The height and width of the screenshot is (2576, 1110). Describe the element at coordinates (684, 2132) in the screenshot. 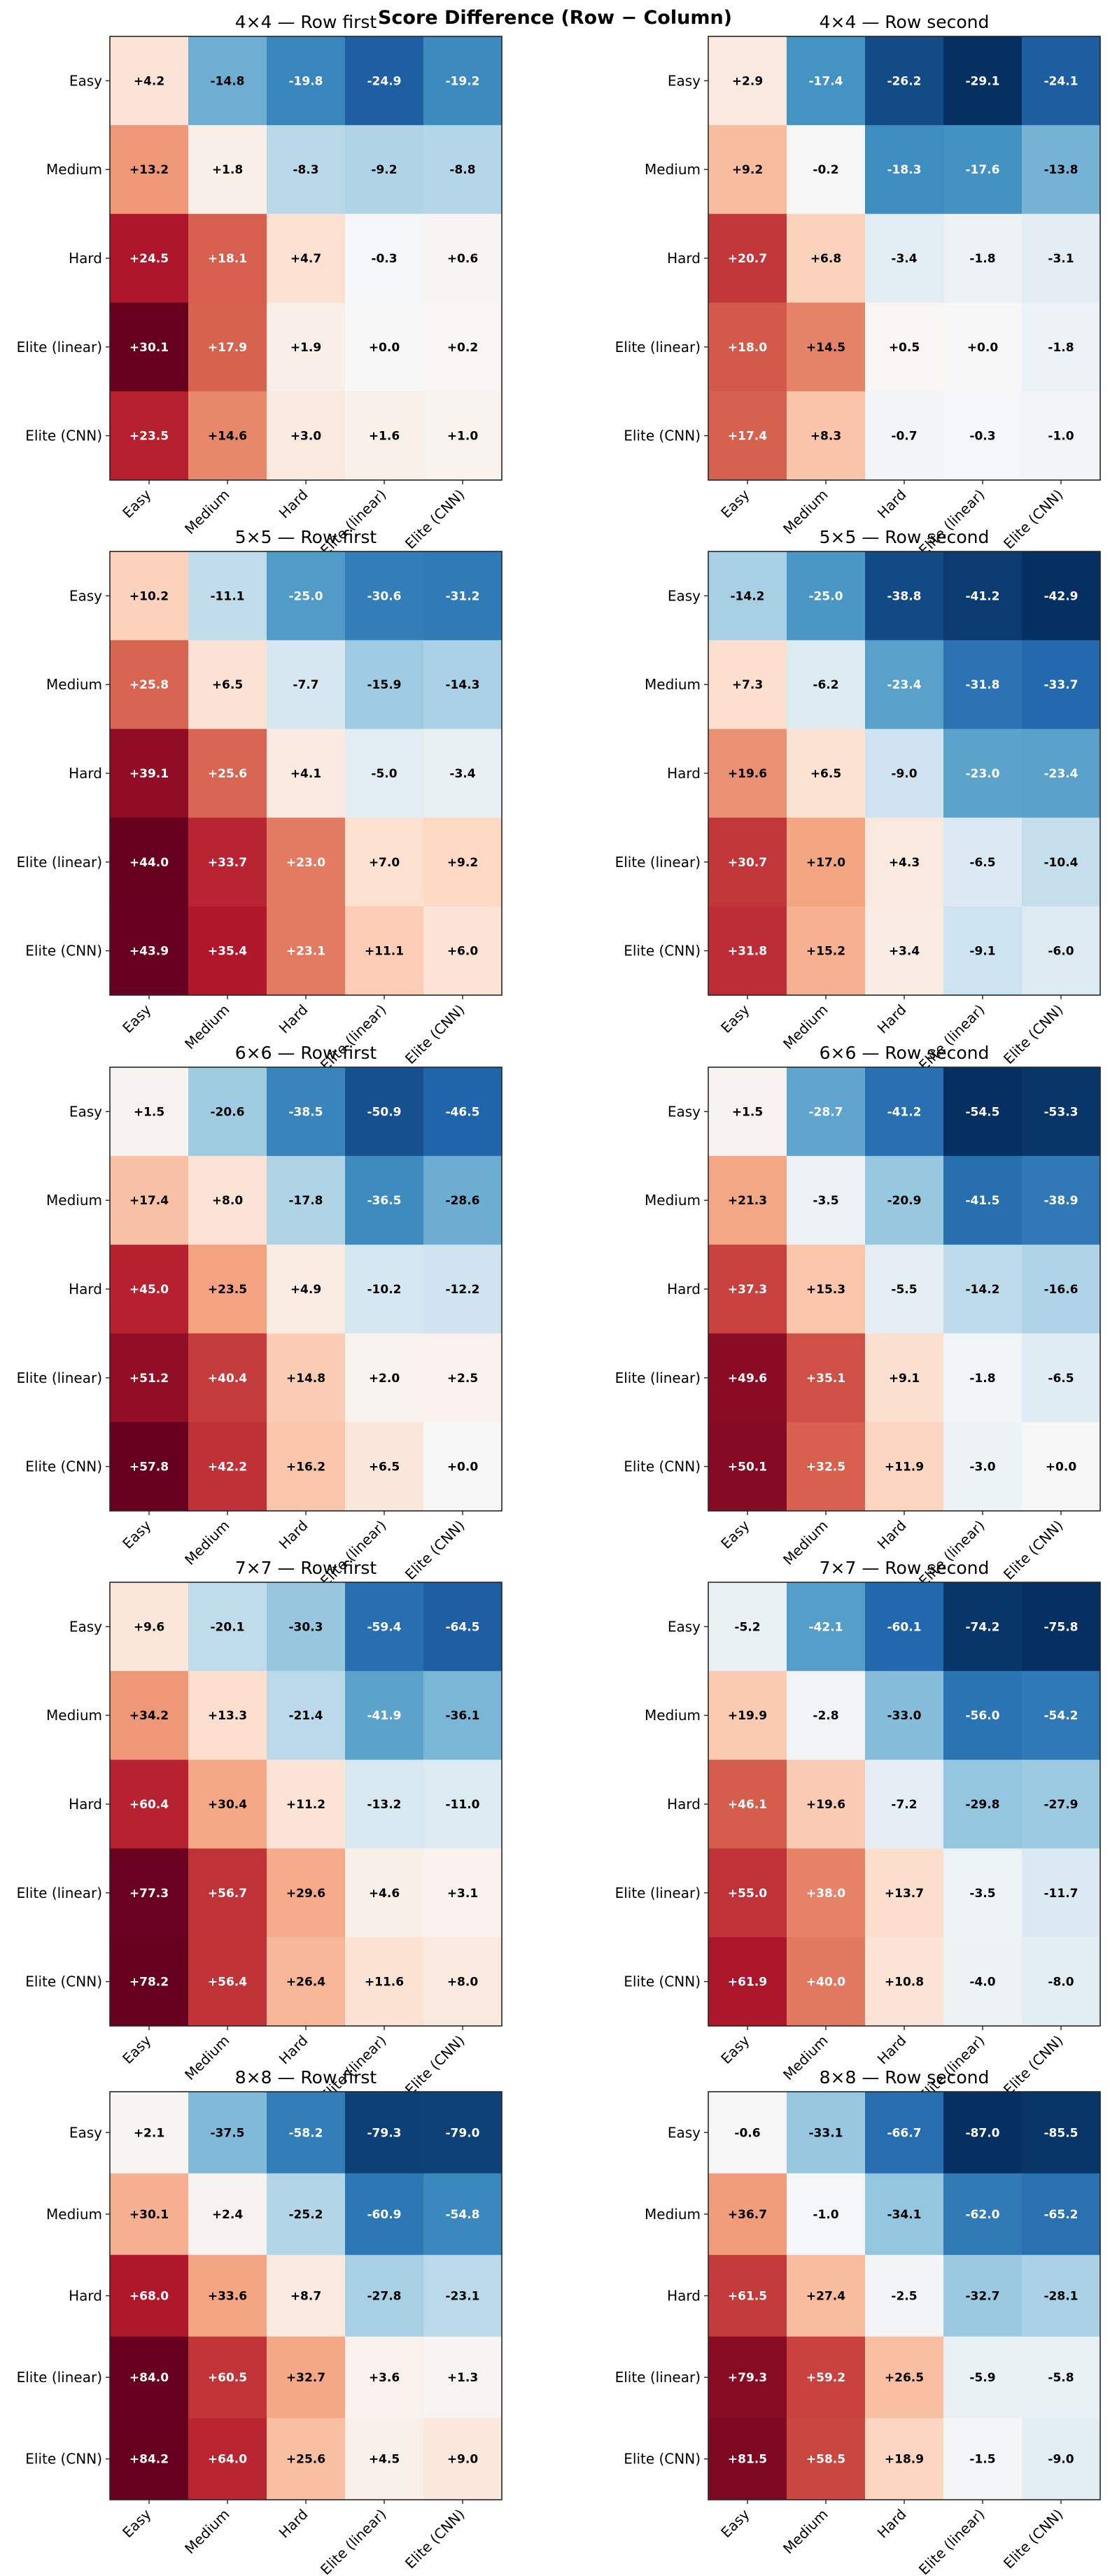

I see `y-tick-label: Easy` at that location.